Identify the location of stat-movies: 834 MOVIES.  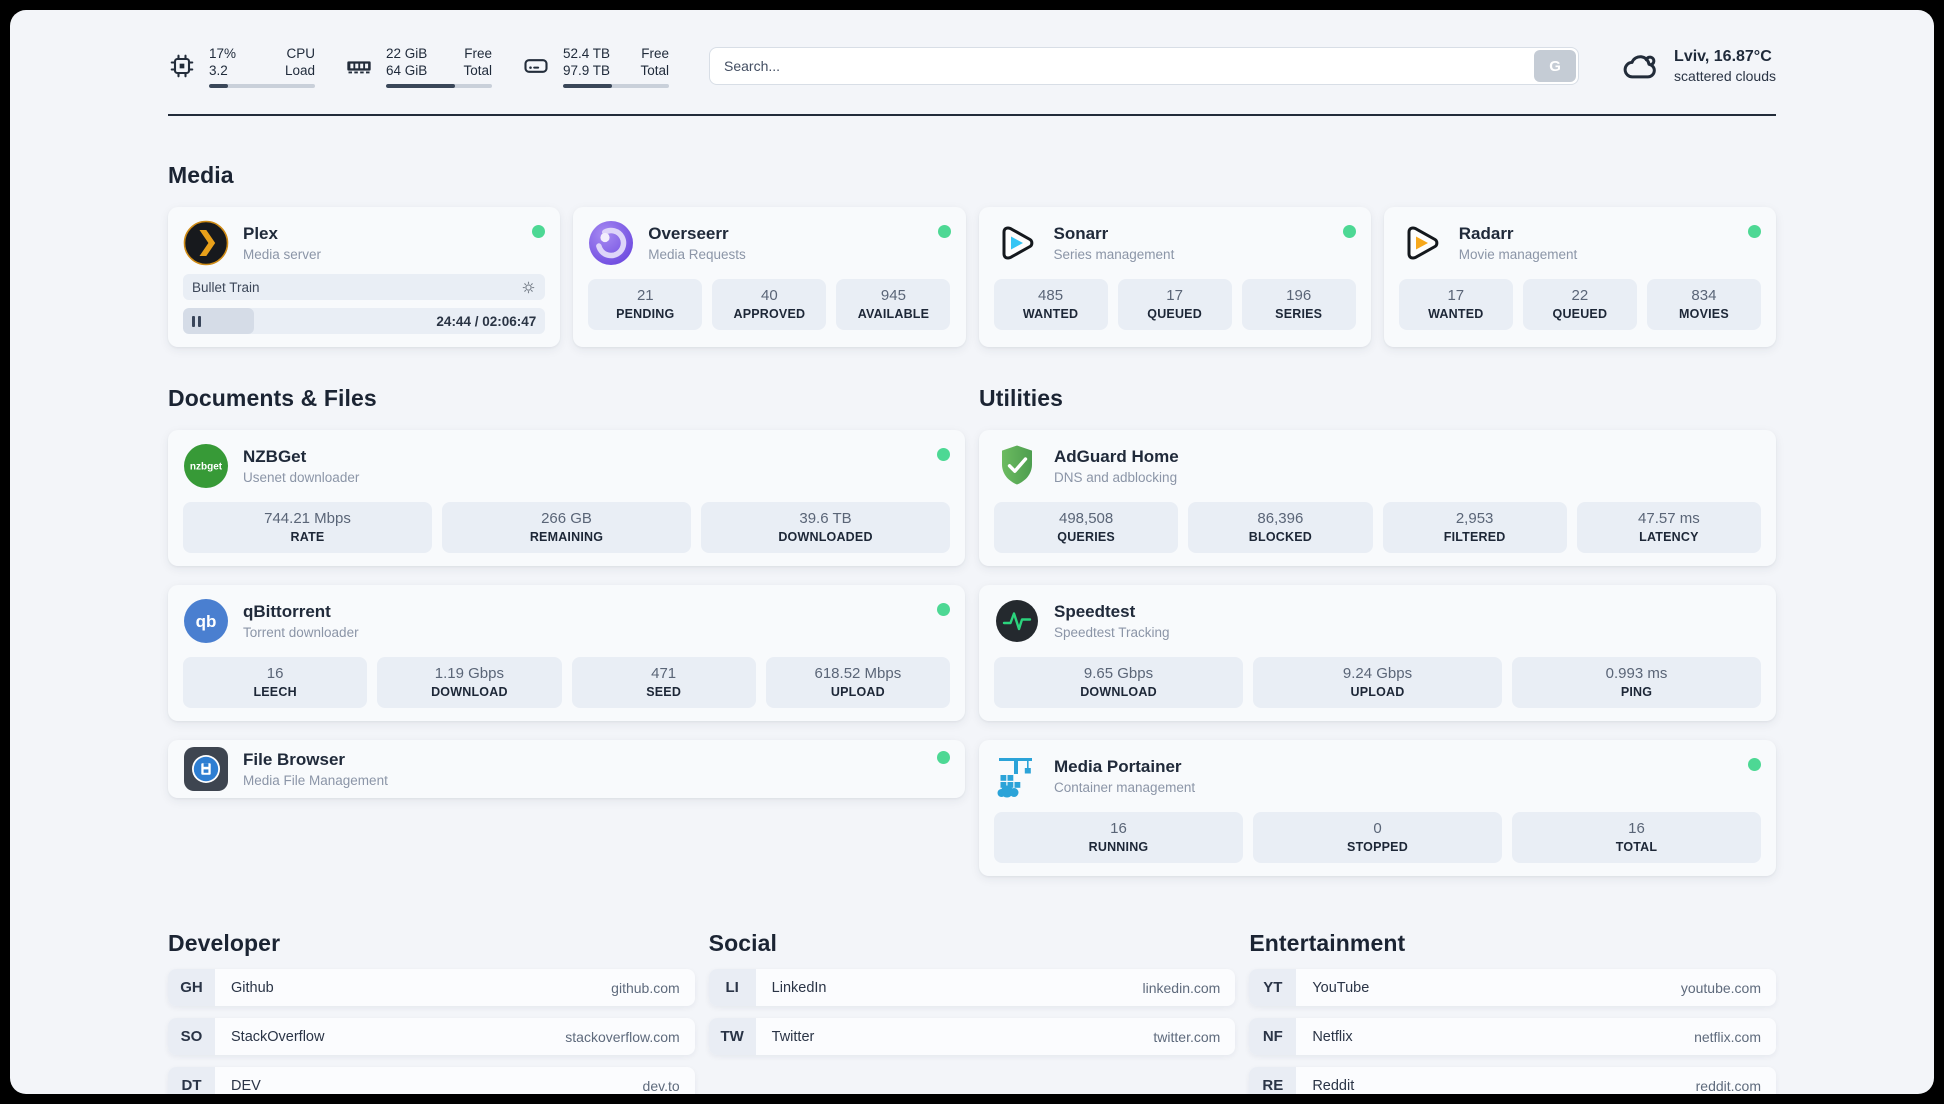
(1703, 304).